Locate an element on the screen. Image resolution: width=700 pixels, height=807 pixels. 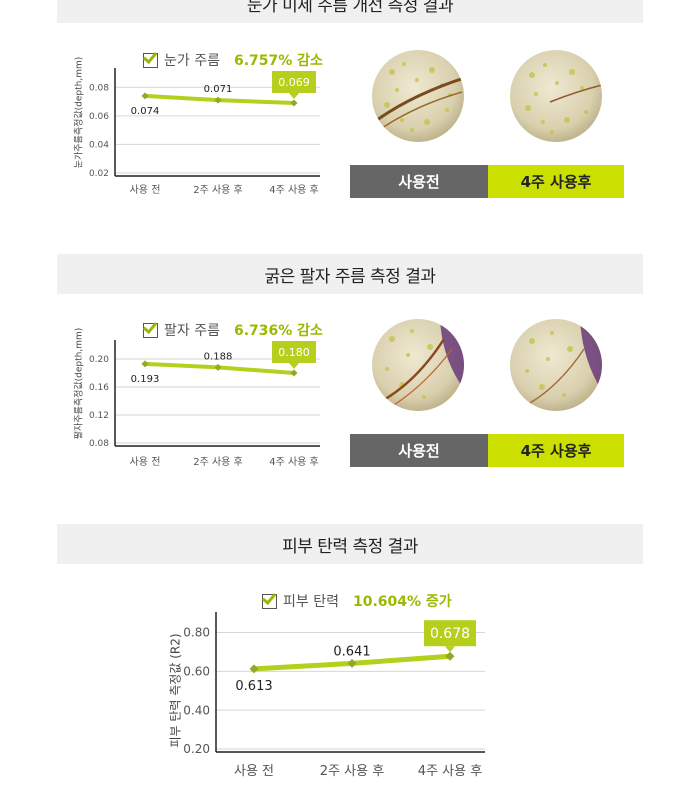
y-tick-label: 0.12 is located at coordinates (99, 416).